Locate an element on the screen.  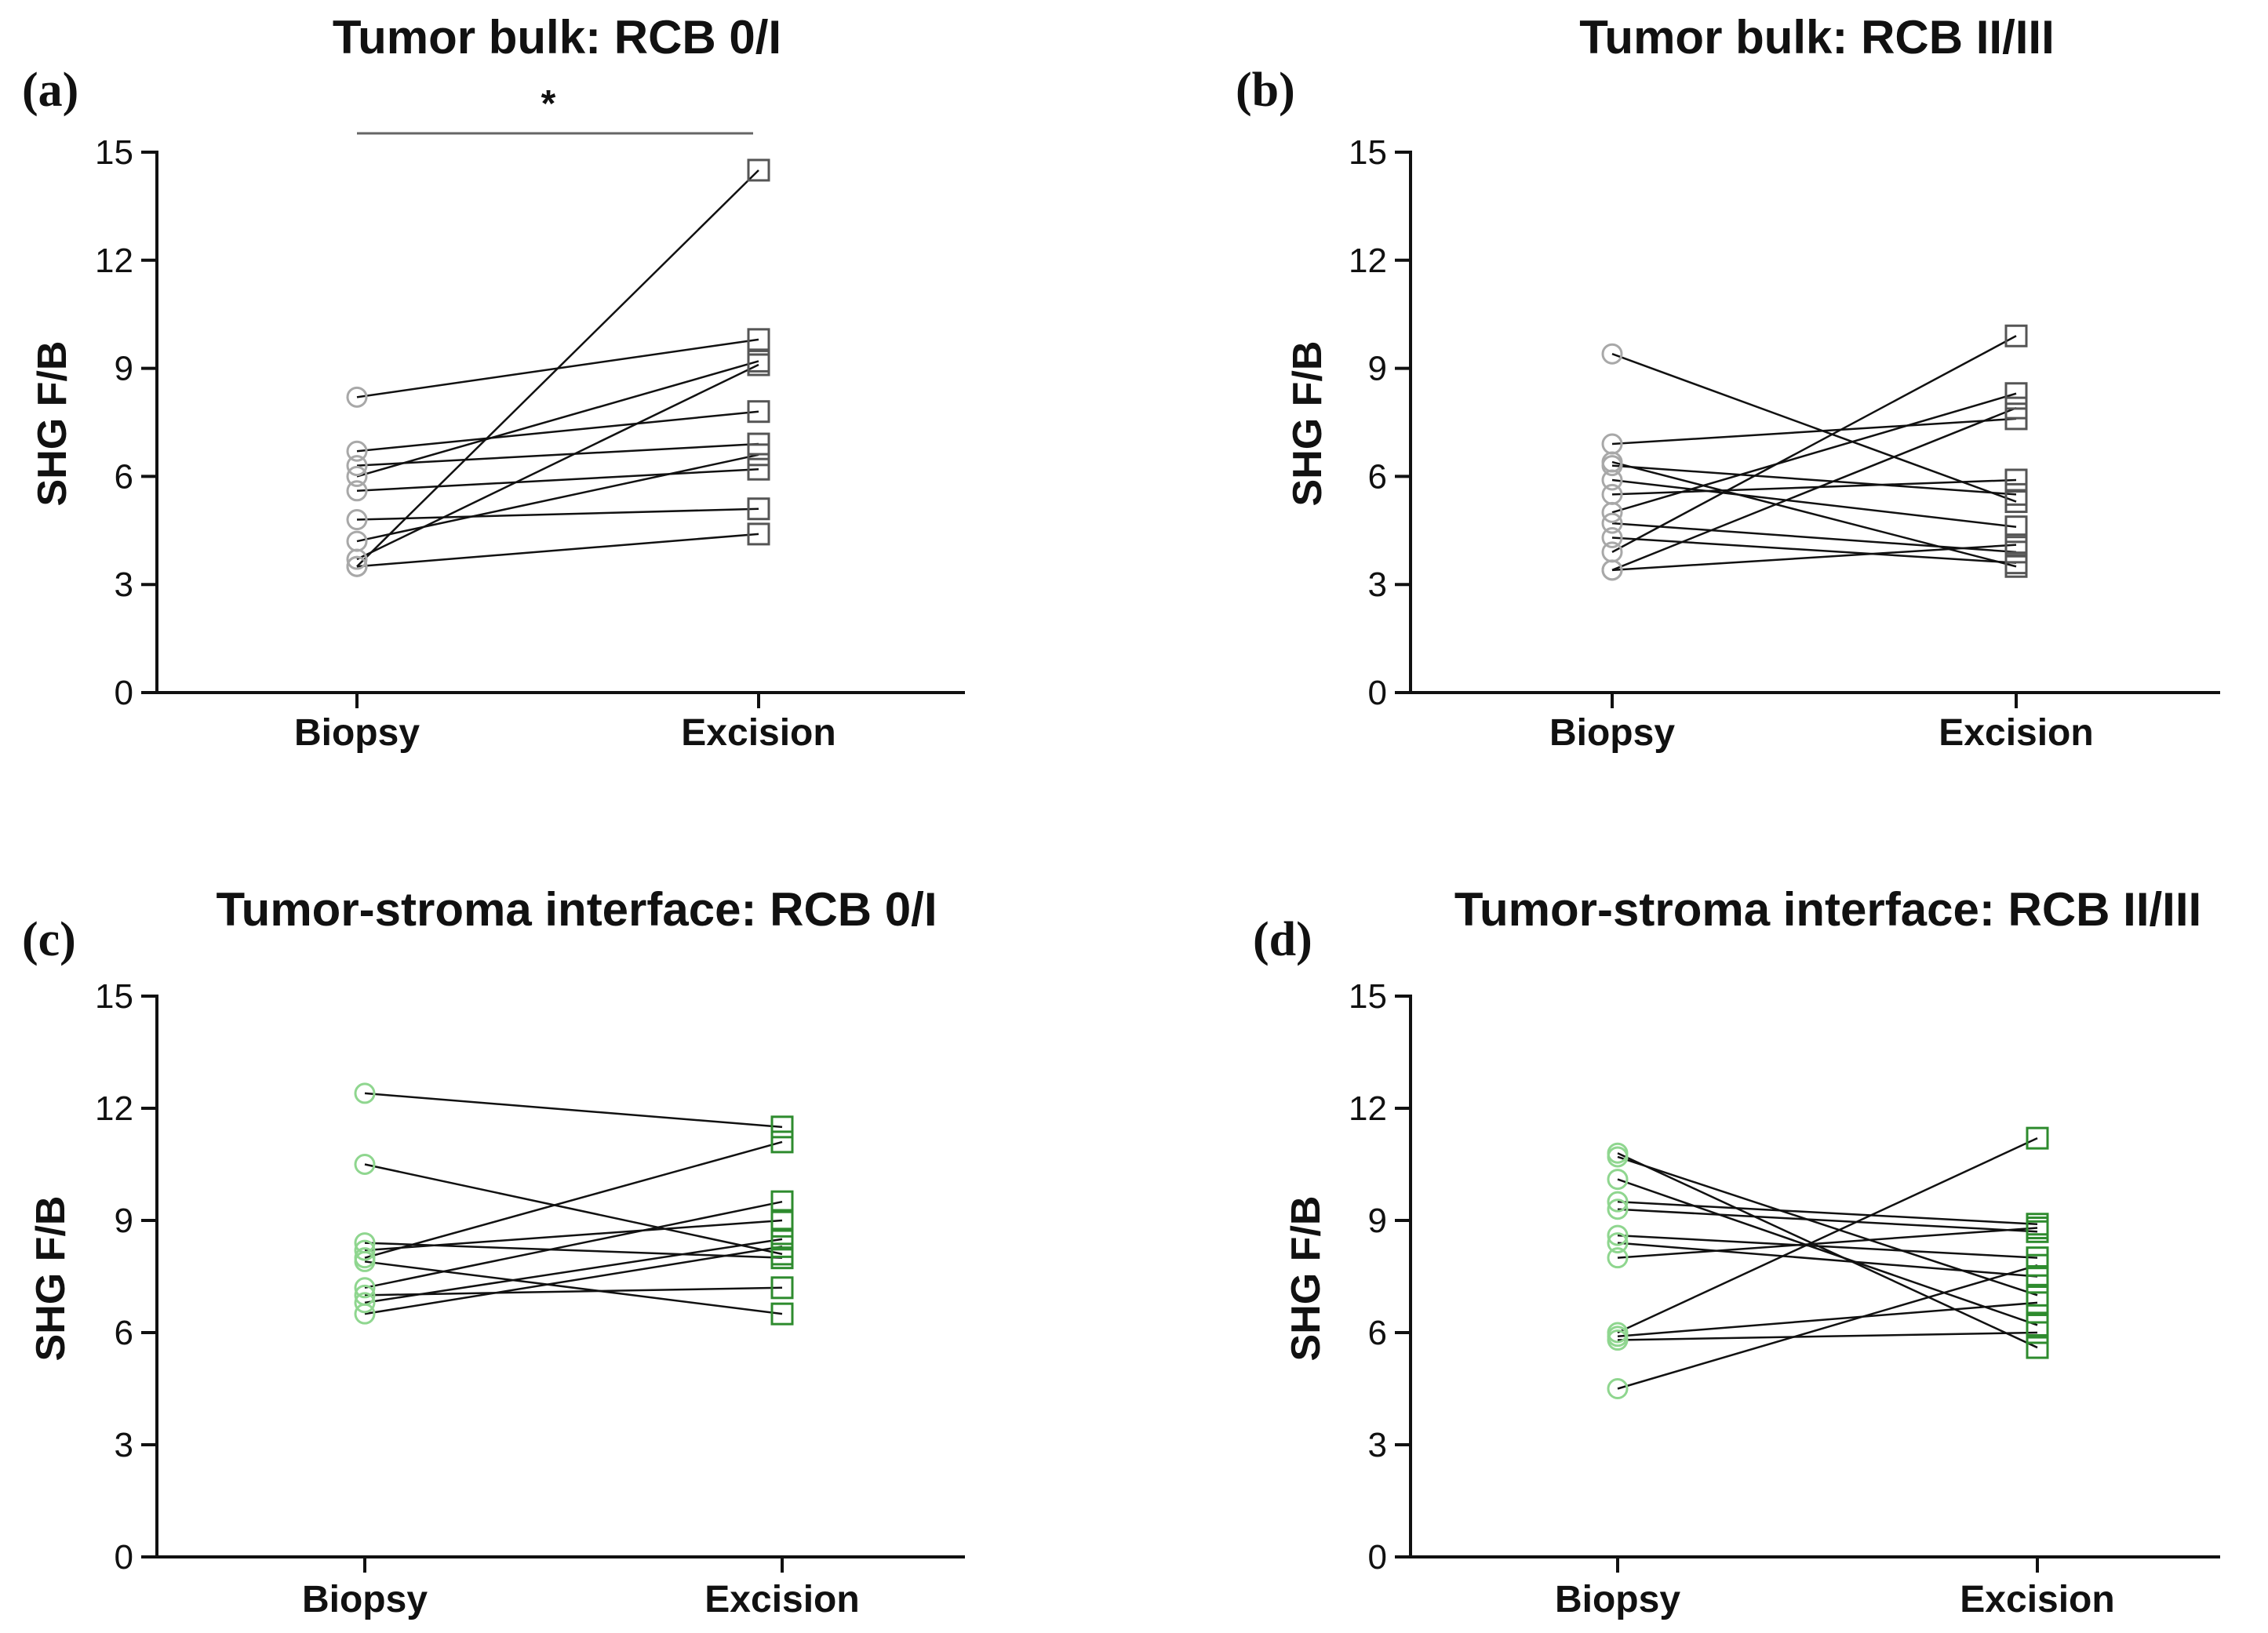
chart-title: Tumor bulk: RCB II/III is located at coordinates (1817, 37).